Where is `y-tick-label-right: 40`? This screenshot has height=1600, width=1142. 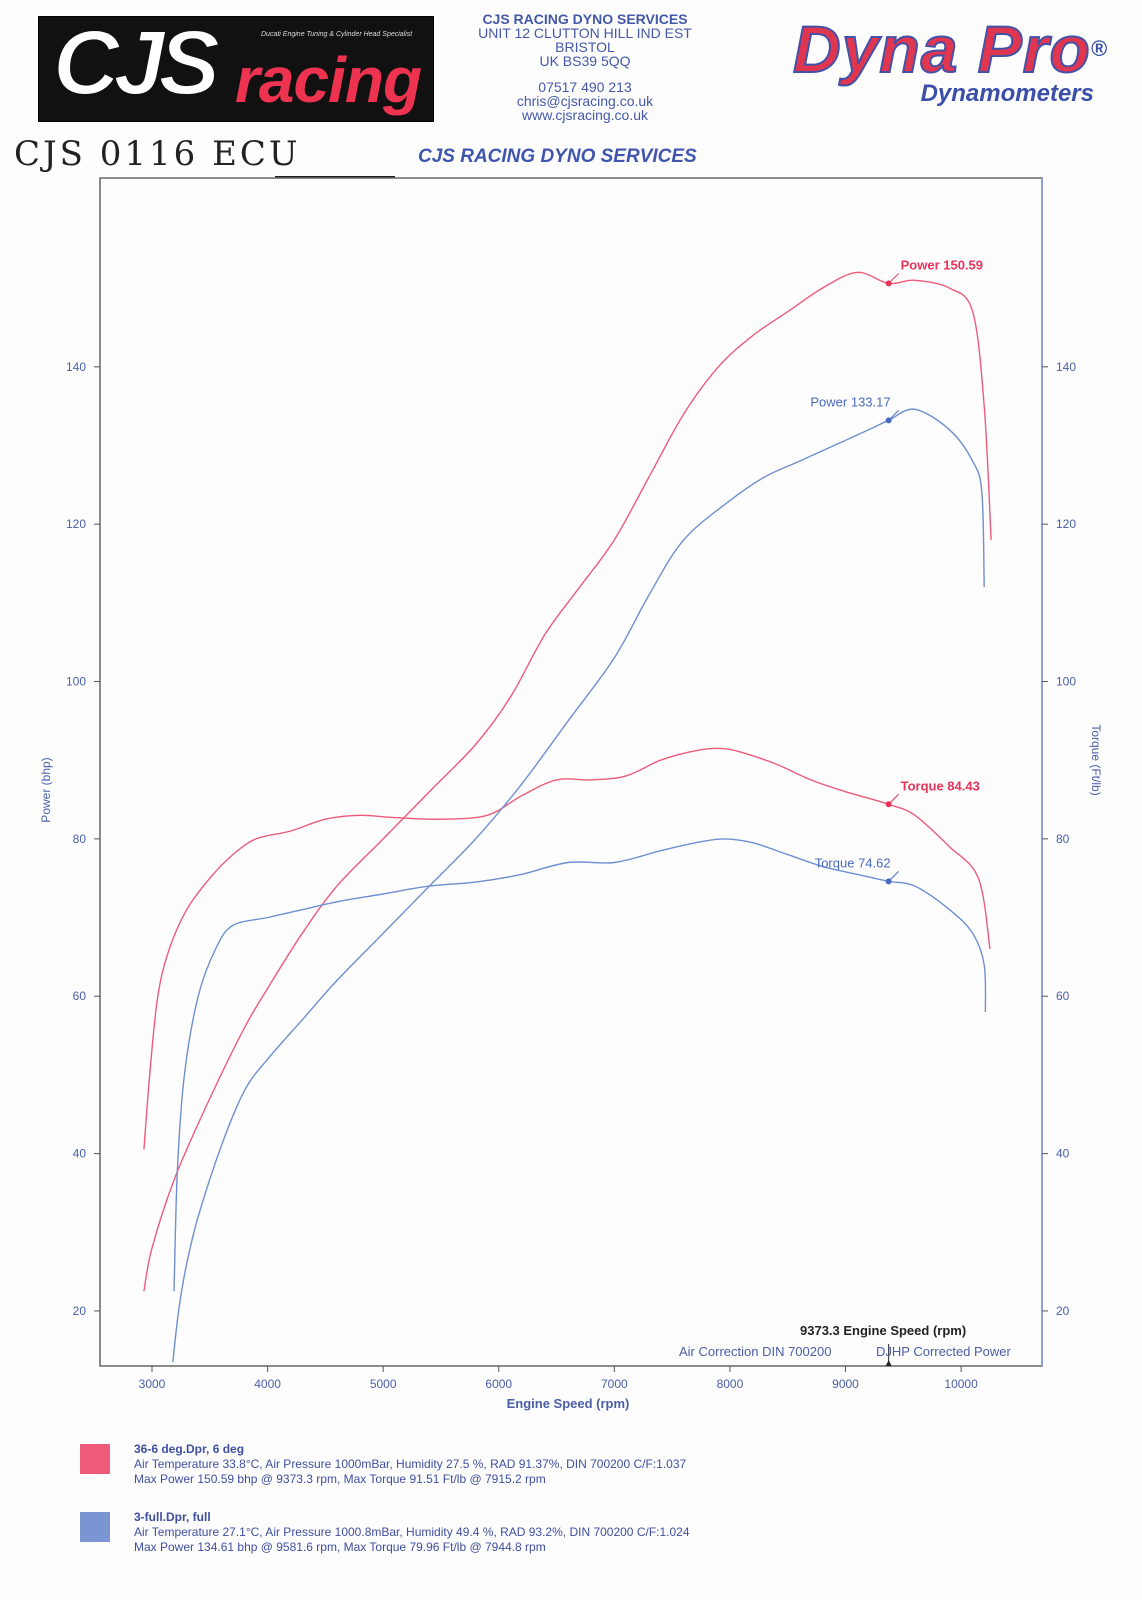
y-tick-label-right: 40 is located at coordinates (1063, 1154).